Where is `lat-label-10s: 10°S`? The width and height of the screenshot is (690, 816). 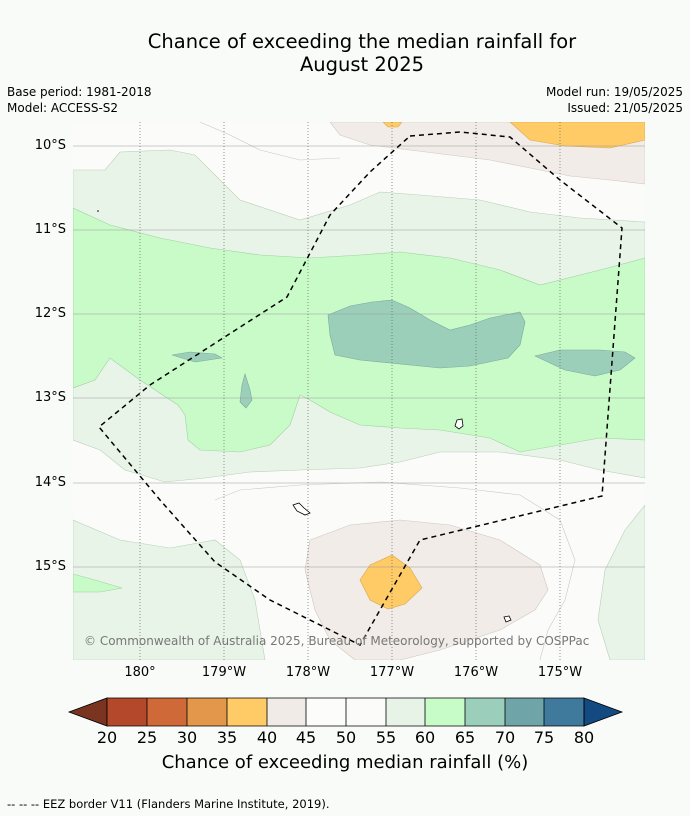 lat-label-10s: 10°S is located at coordinates (50, 145).